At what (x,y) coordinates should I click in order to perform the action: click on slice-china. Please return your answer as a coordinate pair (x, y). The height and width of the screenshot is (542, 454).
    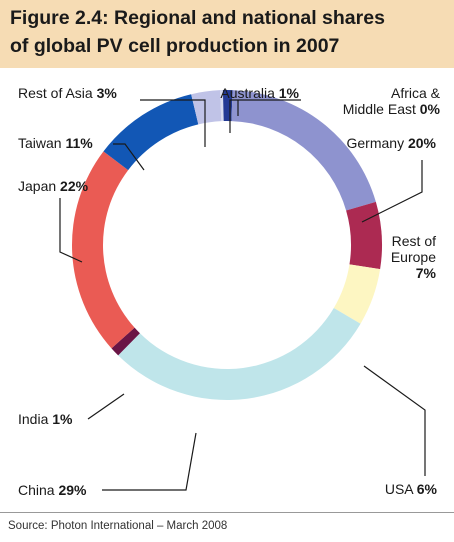
    Looking at the image, I should click on (239, 354).